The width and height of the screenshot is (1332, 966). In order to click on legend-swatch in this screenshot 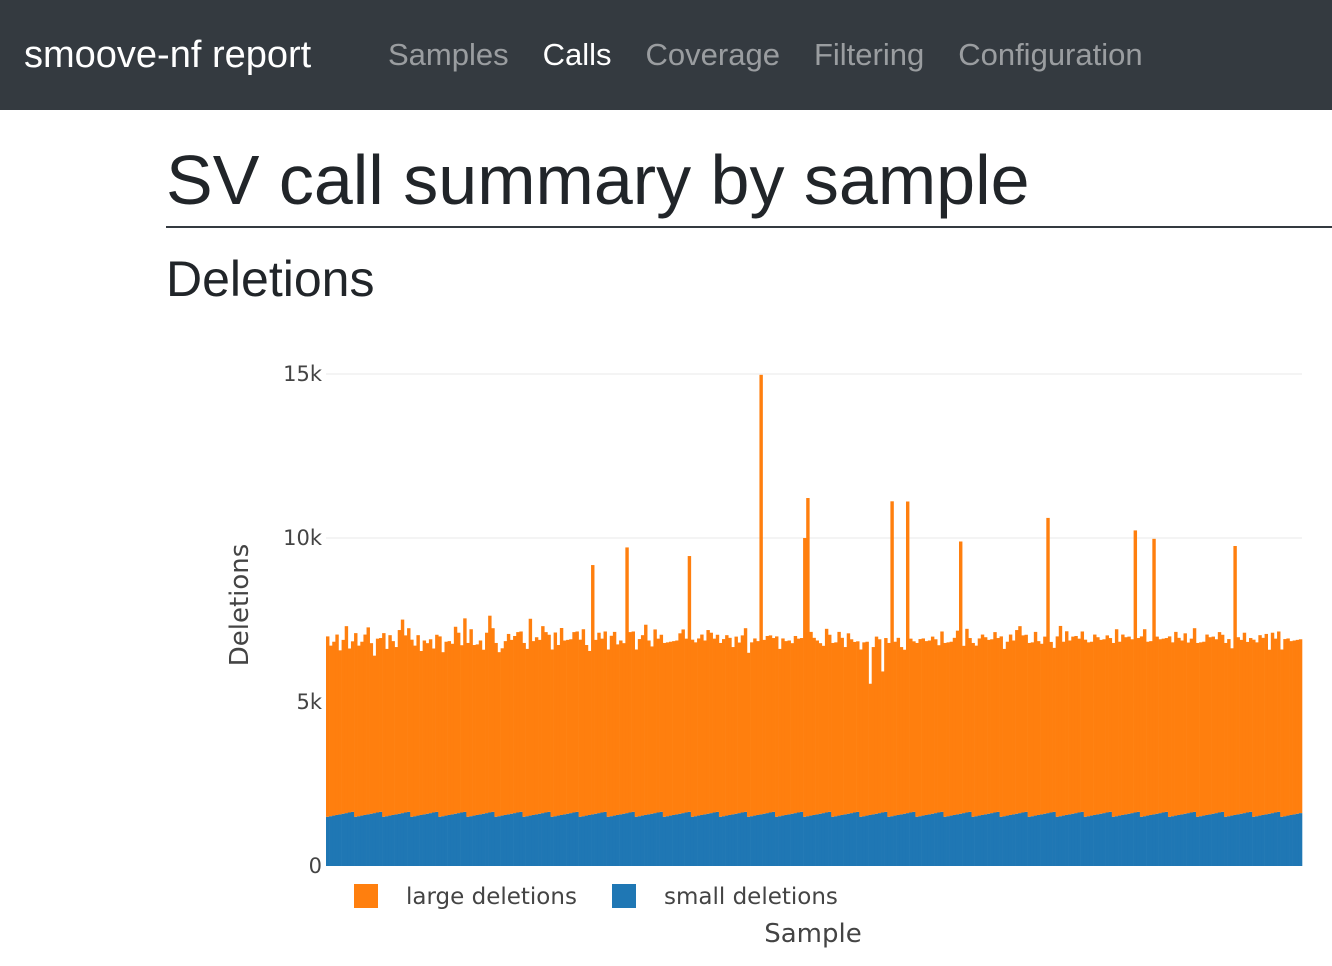, I will do `click(624, 896)`.